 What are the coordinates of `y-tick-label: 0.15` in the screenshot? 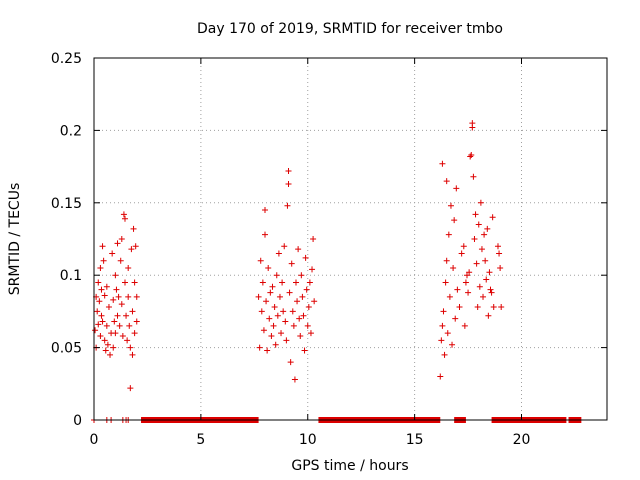 It's located at (66, 204).